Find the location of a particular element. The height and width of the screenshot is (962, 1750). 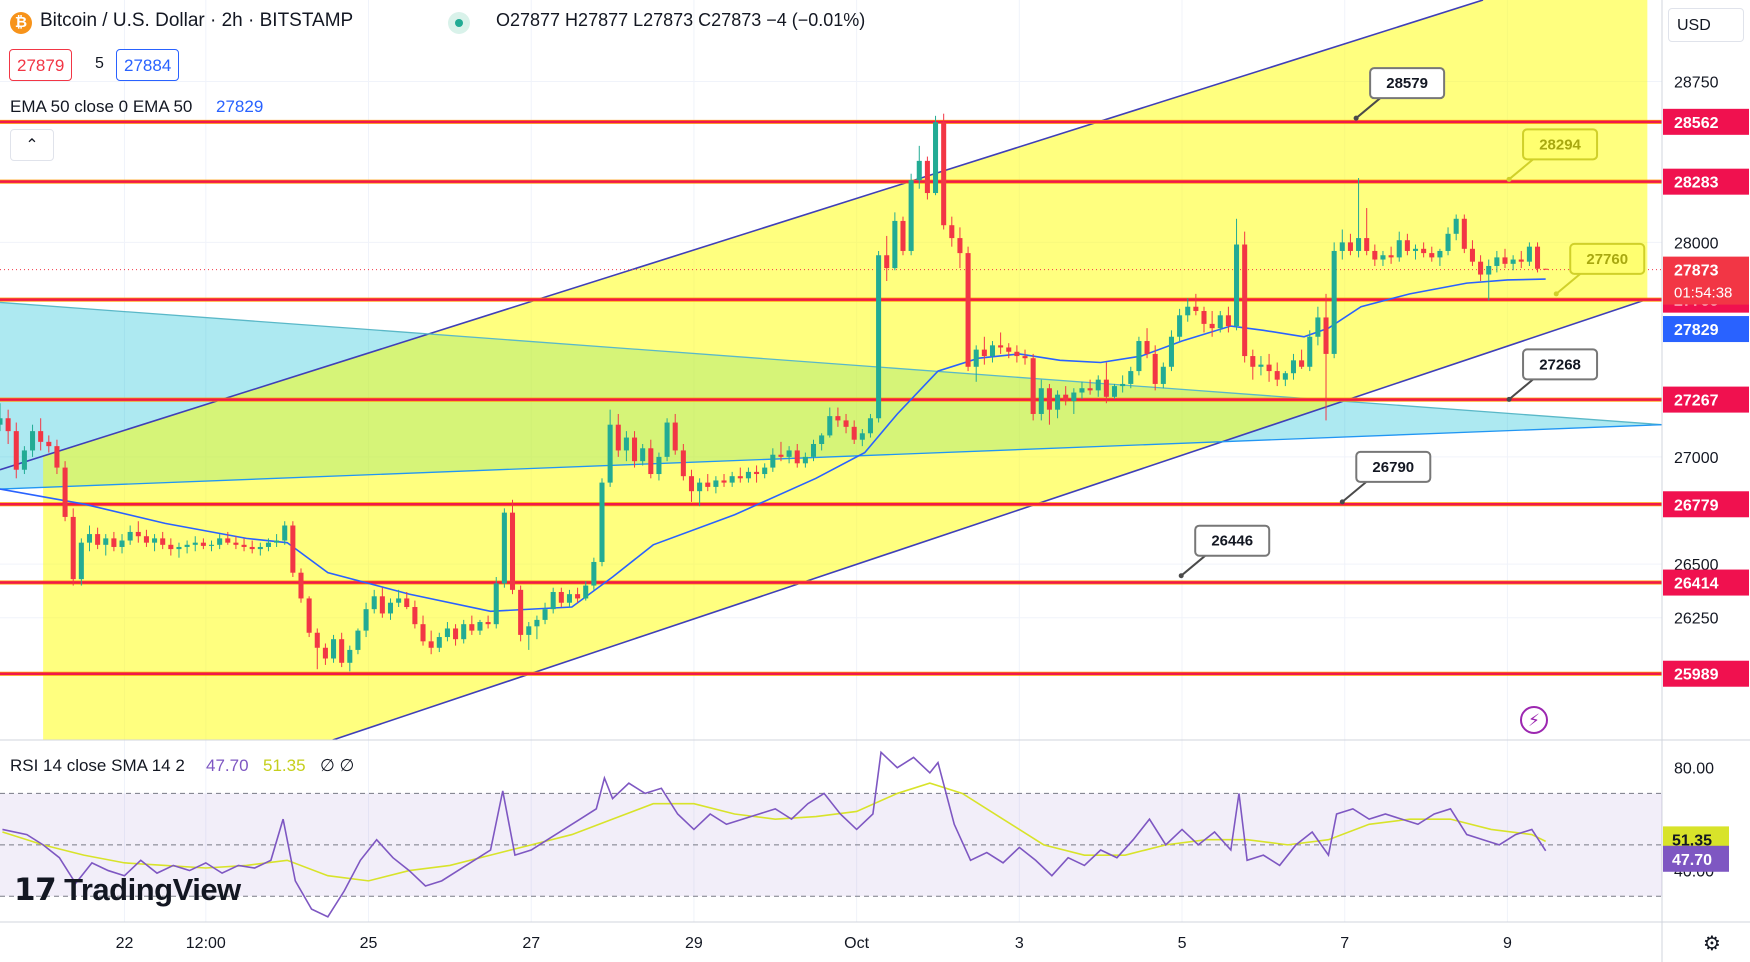

buy-button: 27884 is located at coordinates (148, 65).